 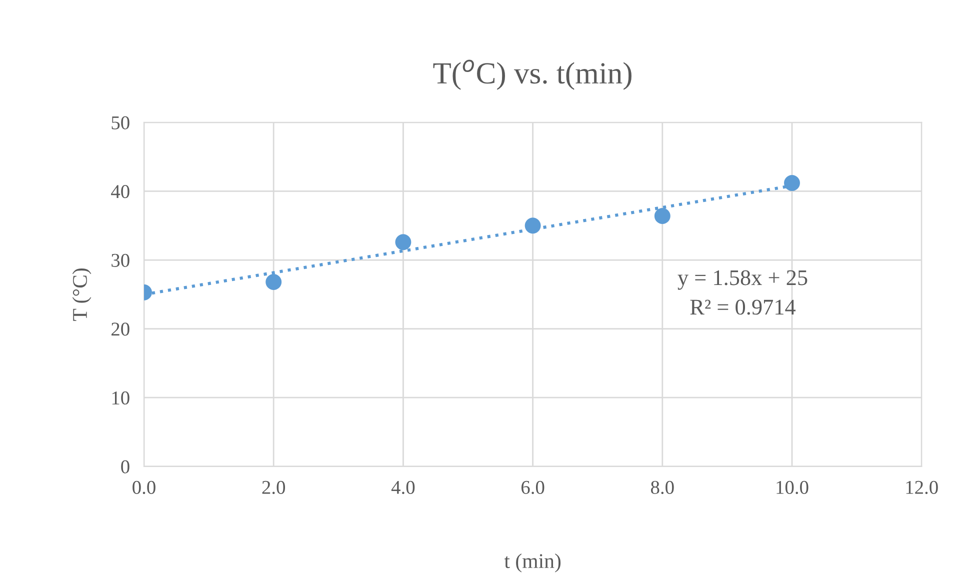 I want to click on y-tick-label: 30, so click(x=121, y=260).